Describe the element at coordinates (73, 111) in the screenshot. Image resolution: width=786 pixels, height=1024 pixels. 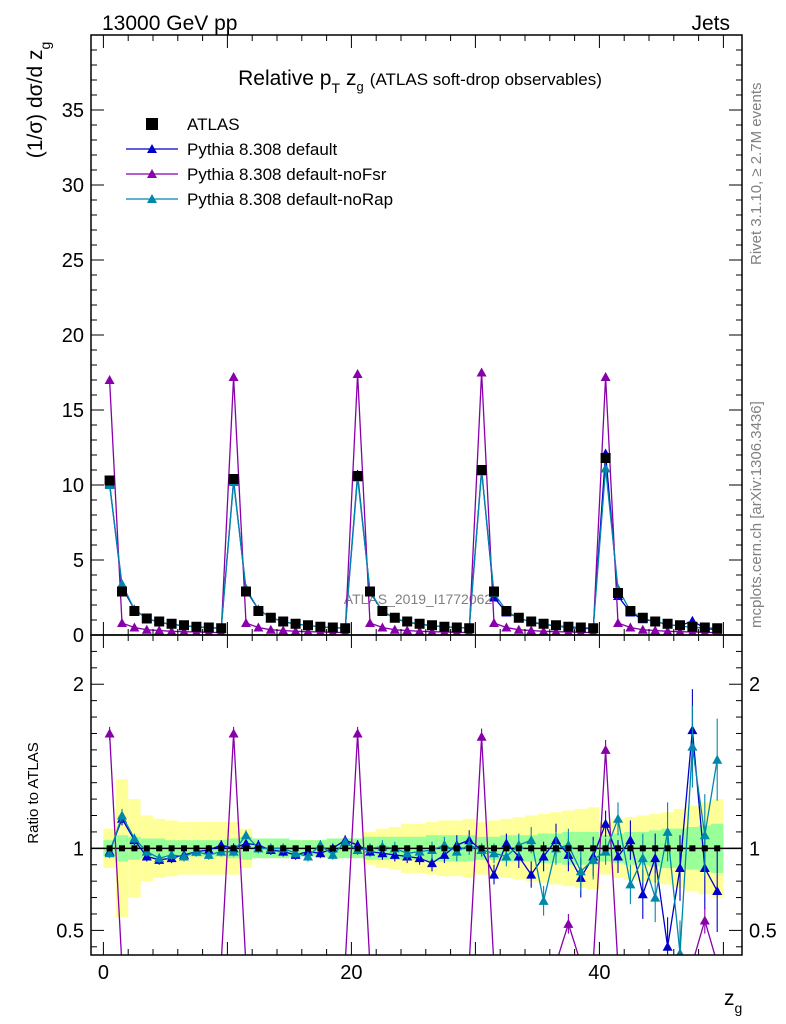
I see `main-ytick-label-35: 35` at that location.